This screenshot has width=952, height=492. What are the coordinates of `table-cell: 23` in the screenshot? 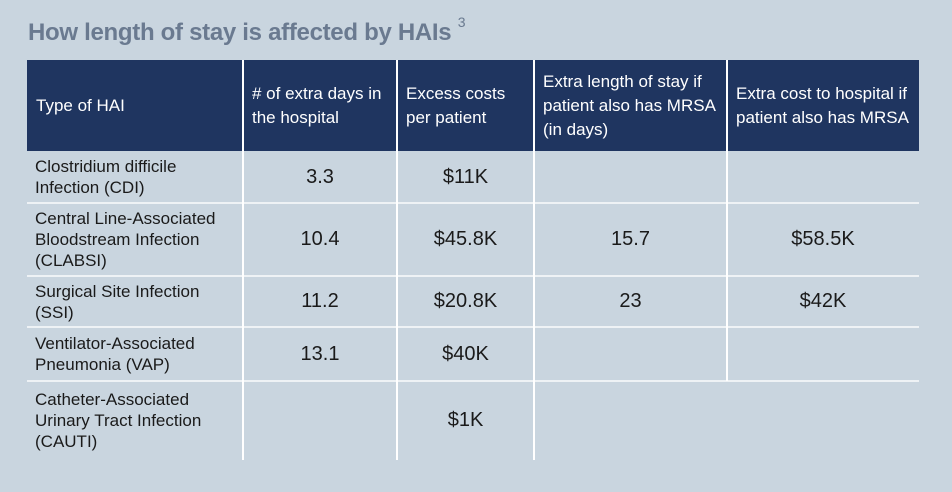 It's located at (630, 301).